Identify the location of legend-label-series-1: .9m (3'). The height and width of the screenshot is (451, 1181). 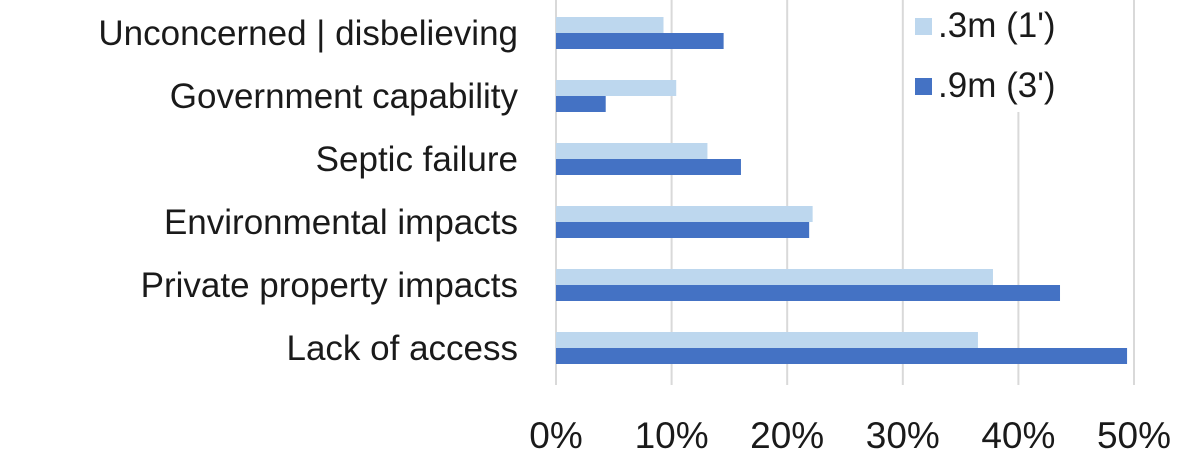
(997, 85).